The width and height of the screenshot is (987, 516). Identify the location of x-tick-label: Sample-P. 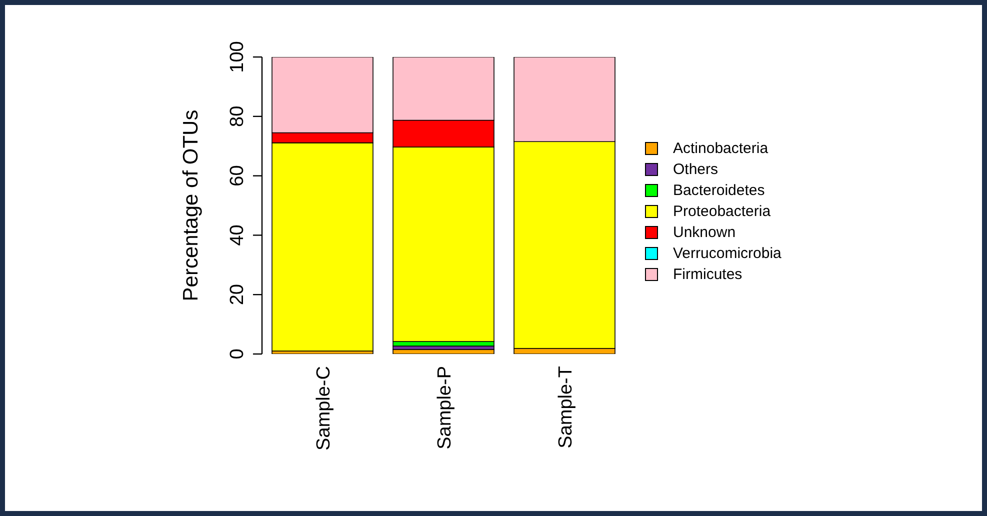
(445, 408).